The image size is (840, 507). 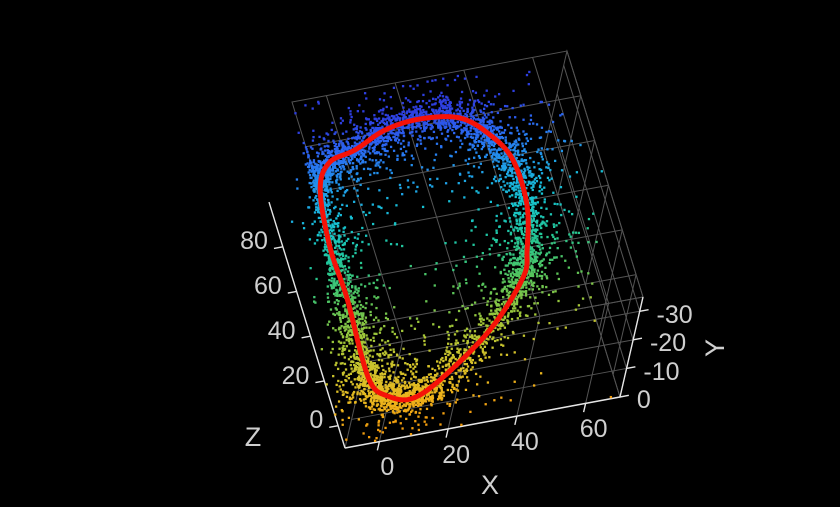 What do you see at coordinates (489, 485) in the screenshot?
I see `x-axis-label: X` at bounding box center [489, 485].